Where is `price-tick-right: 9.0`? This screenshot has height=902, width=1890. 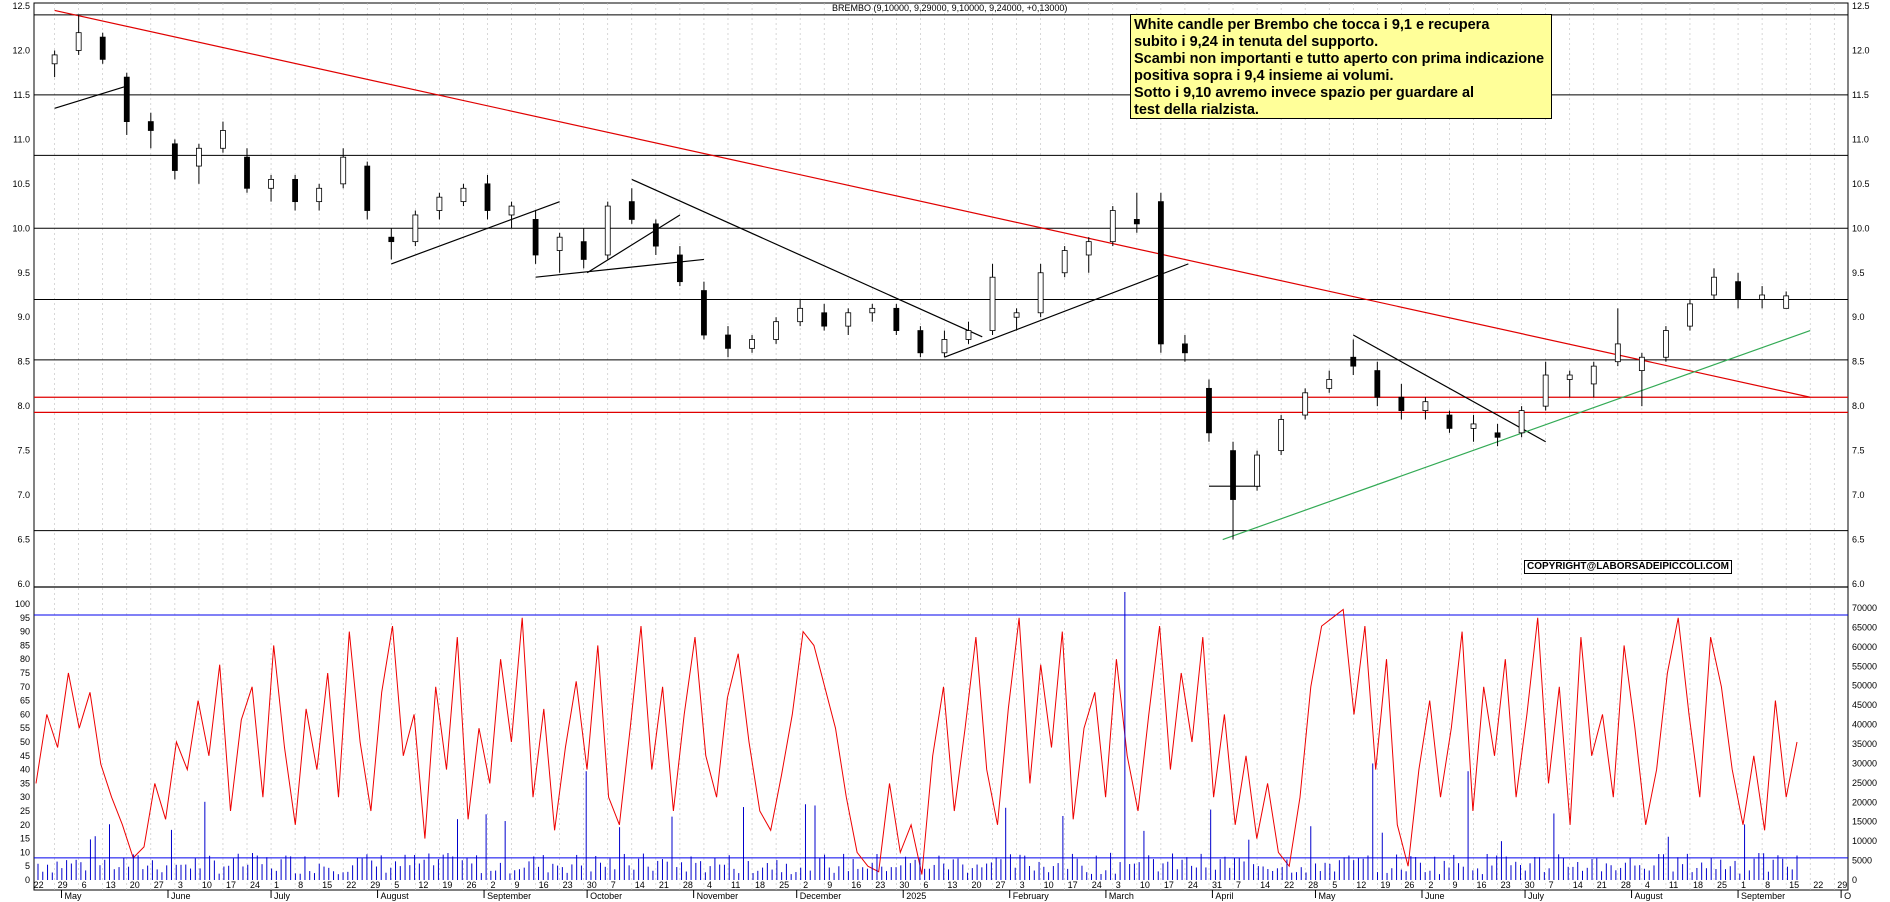 price-tick-right: 9.0 is located at coordinates (1858, 317).